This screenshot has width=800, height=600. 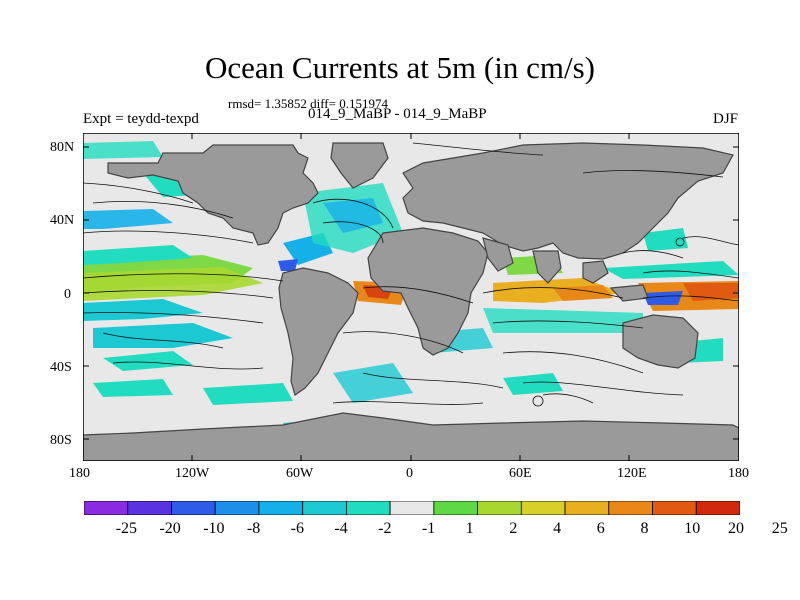 I want to click on colorbar-label: -1, so click(x=428, y=528).